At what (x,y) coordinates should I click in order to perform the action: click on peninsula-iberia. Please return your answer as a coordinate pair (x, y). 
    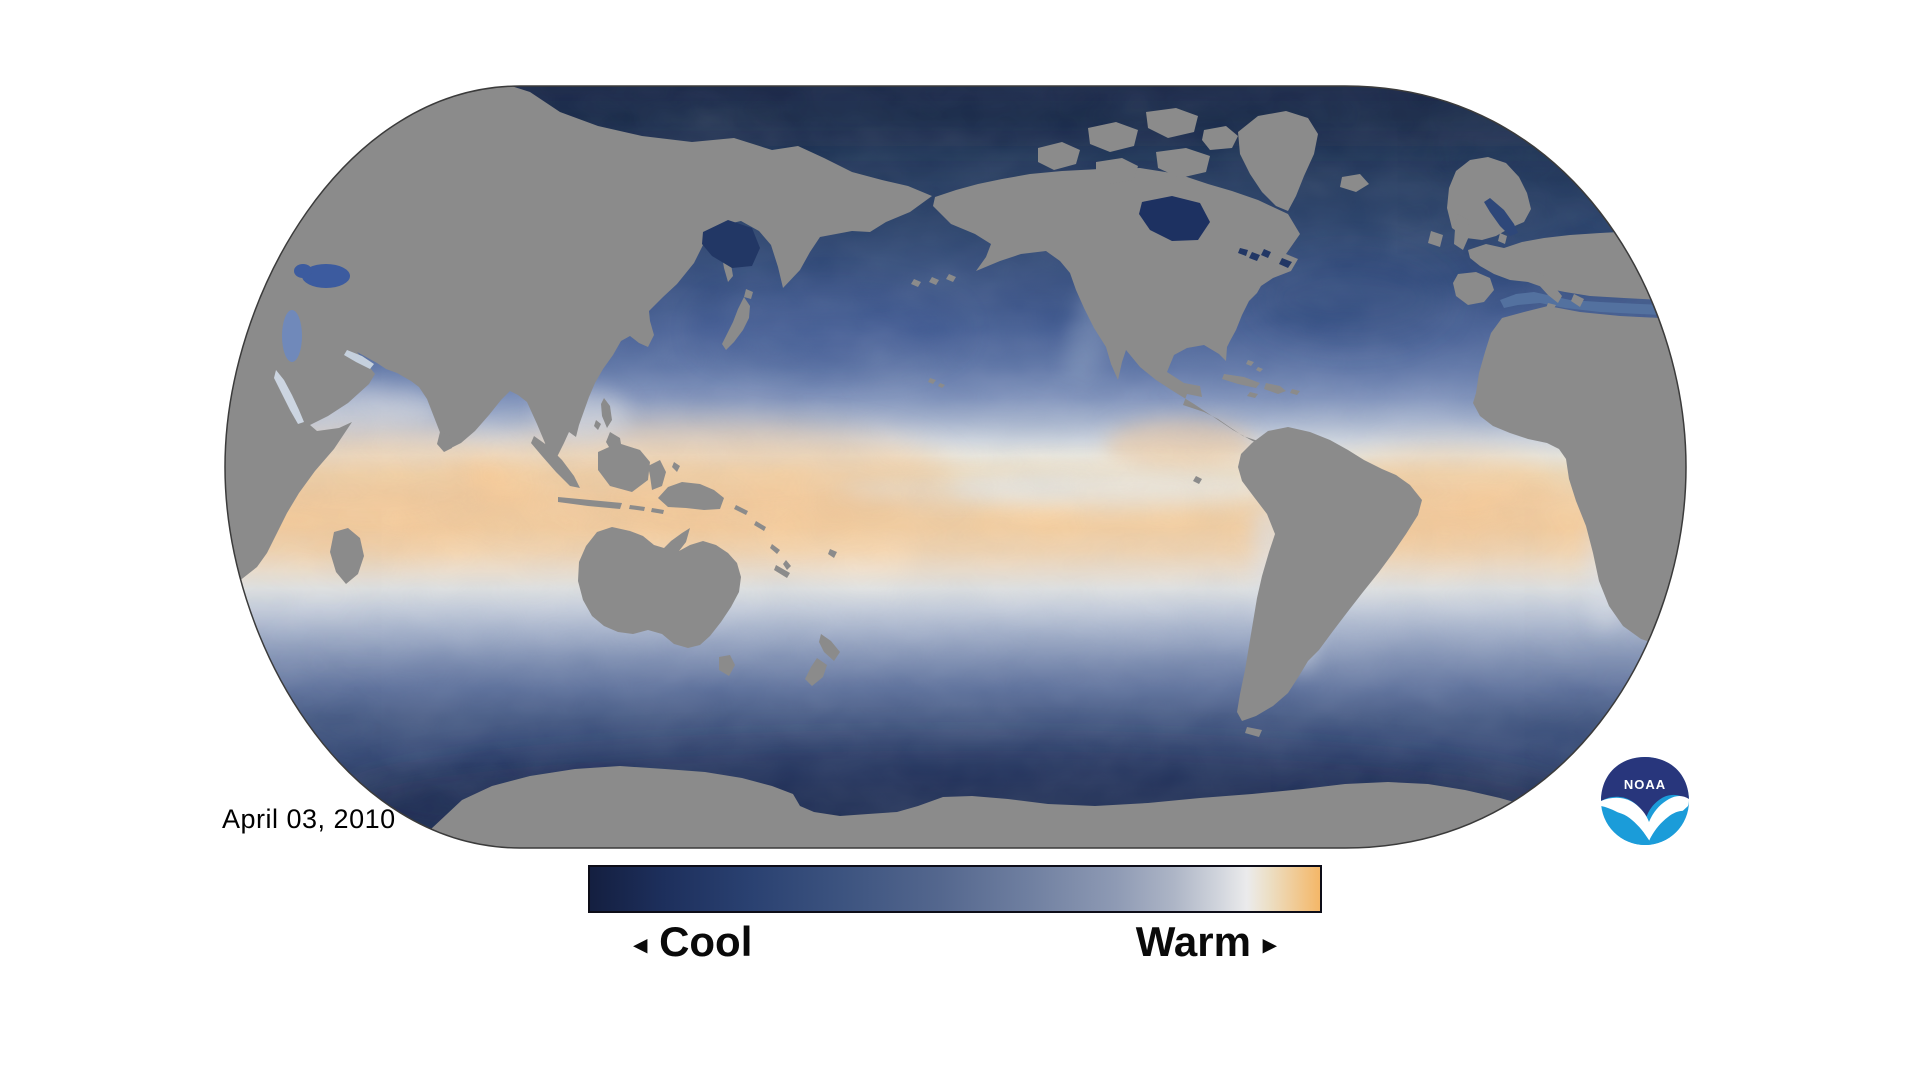
    Looking at the image, I should click on (1473, 288).